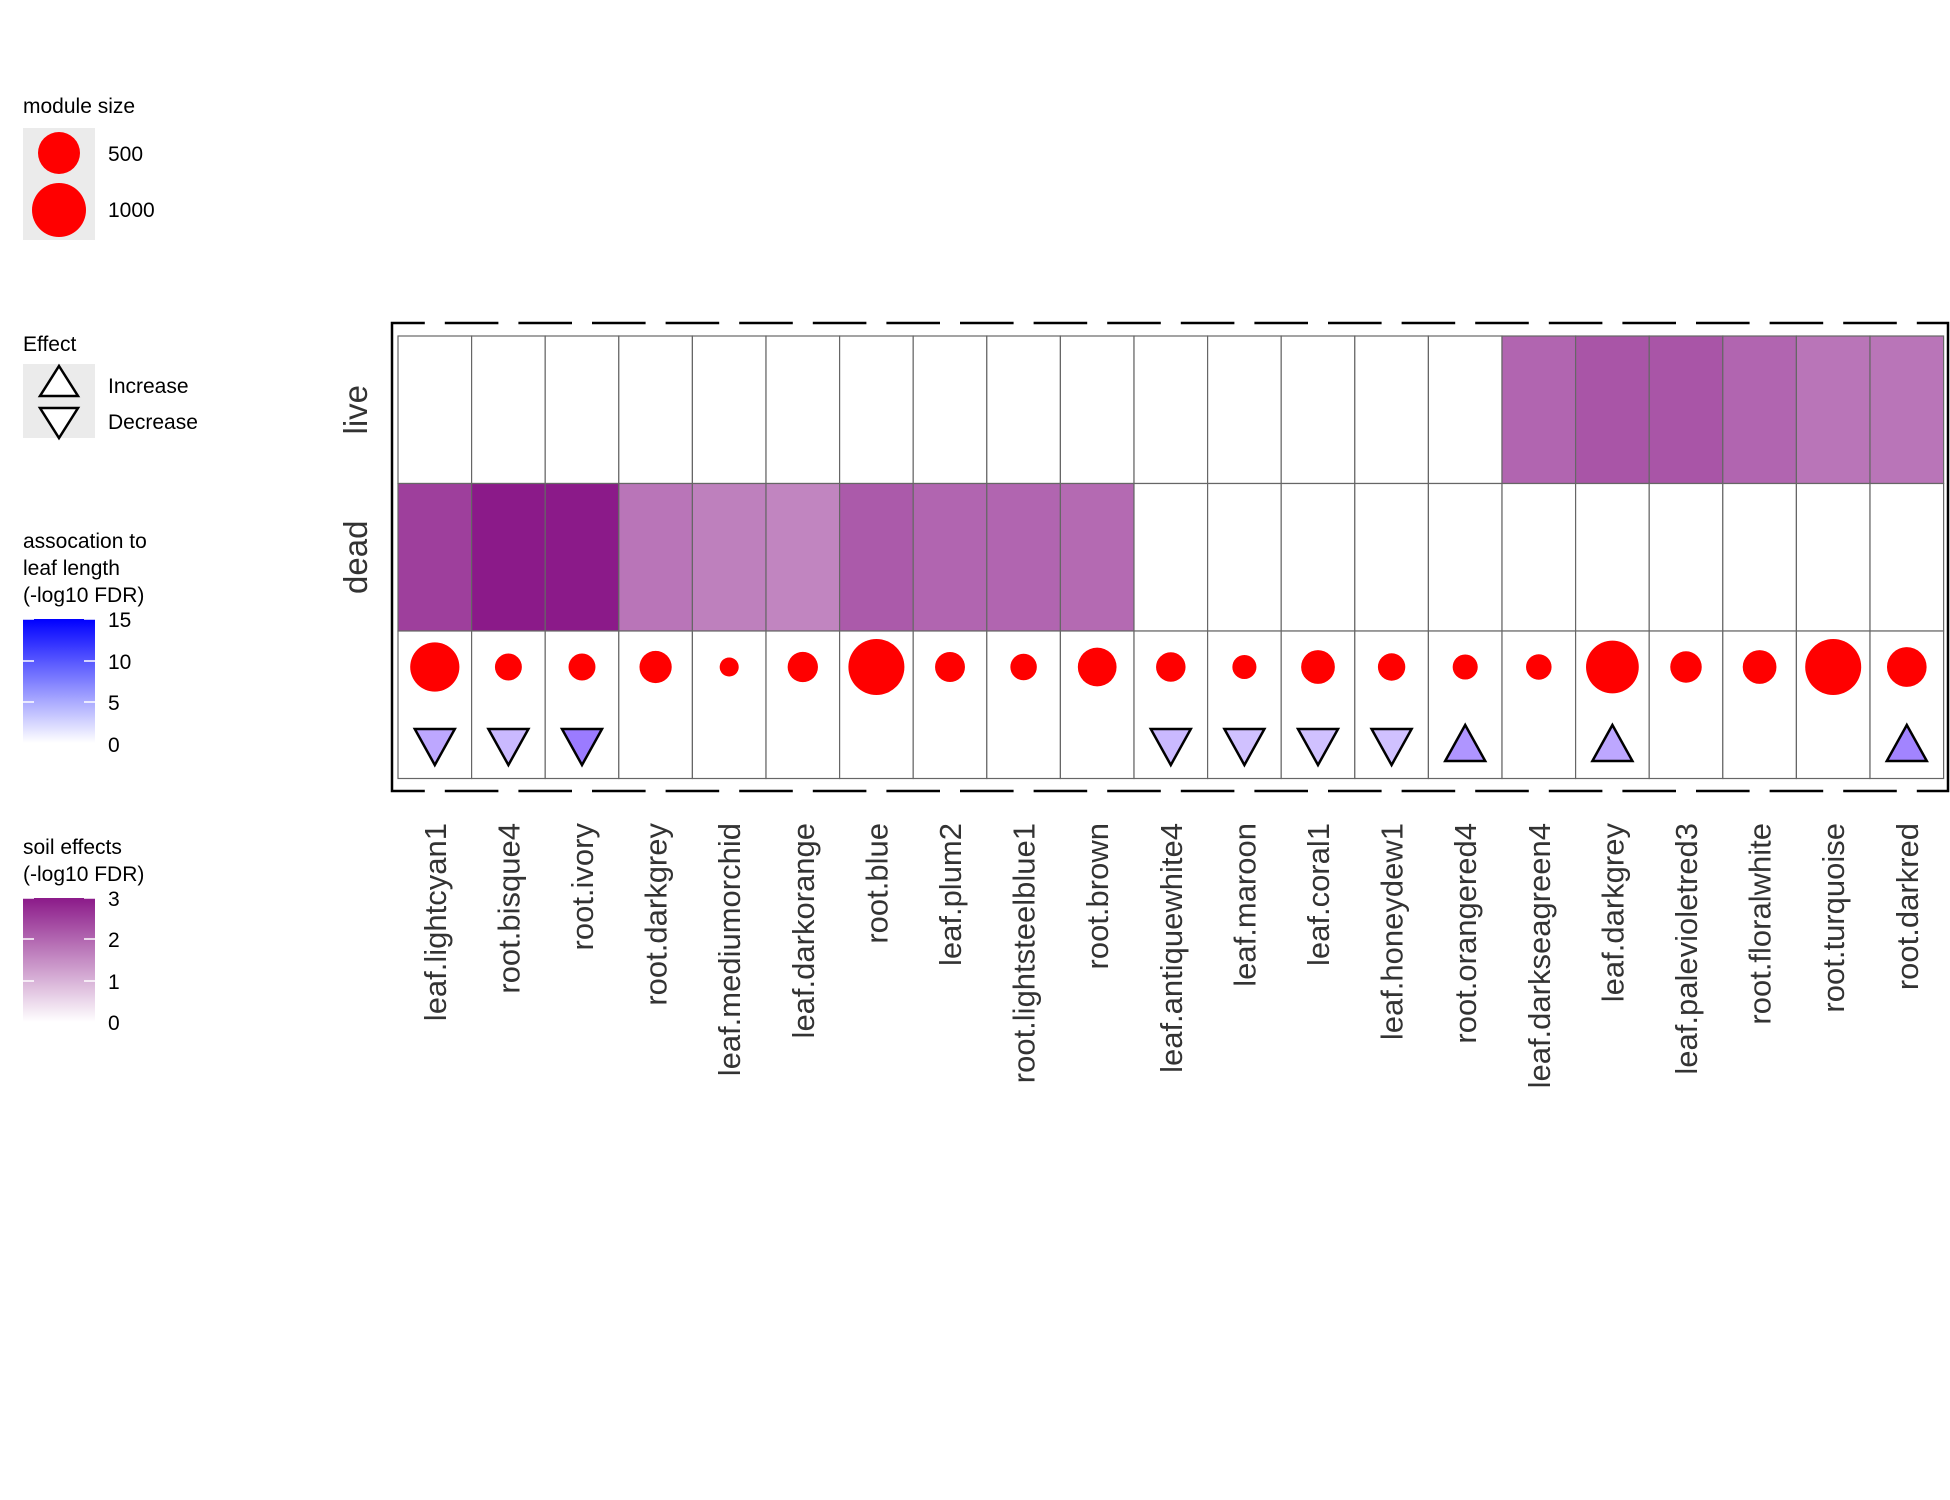 Image resolution: width=1950 pixels, height=1500 pixels. I want to click on heatmap-cell-dead-leaf.plum2, so click(950, 557).